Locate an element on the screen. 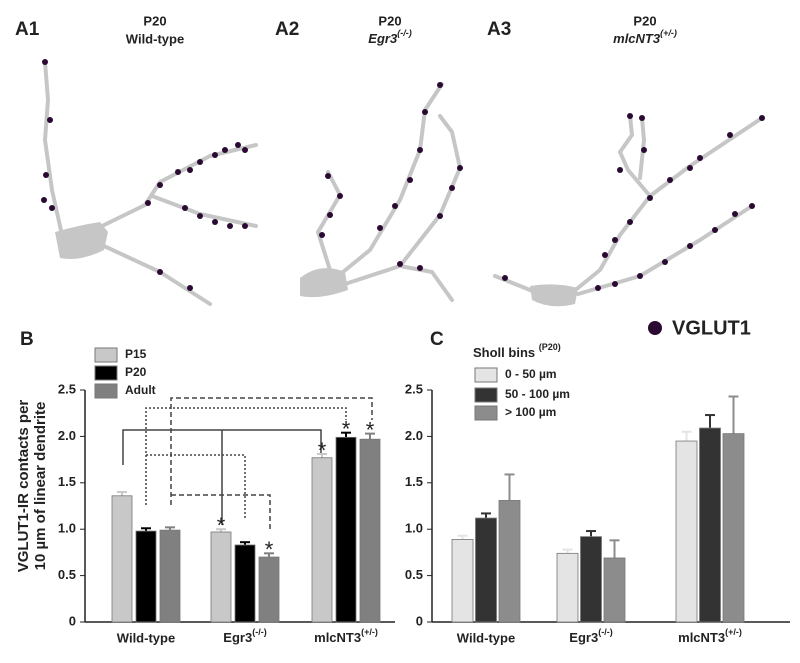 This screenshot has height=663, width=800. panel-title: Egr3(-/-) is located at coordinates (389, 37).